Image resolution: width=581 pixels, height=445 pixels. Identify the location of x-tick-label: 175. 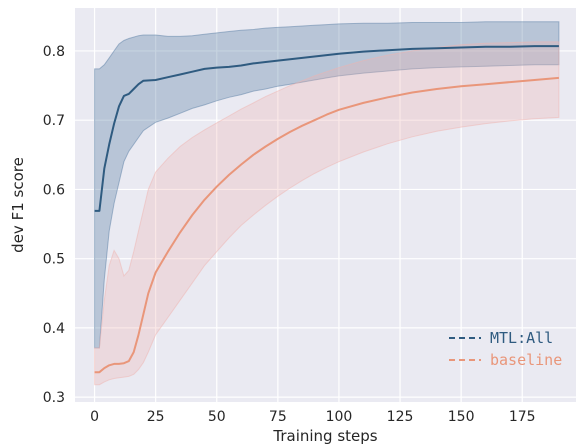
(522, 417).